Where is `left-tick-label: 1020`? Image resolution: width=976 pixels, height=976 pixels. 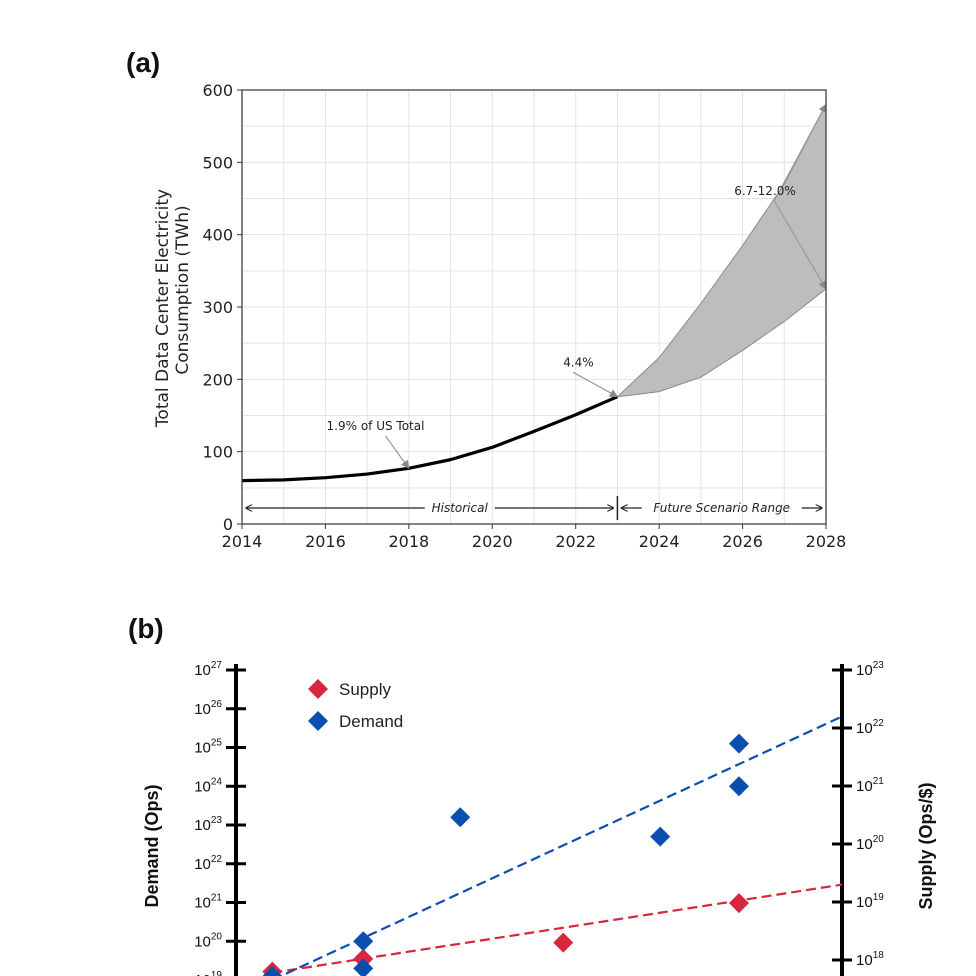 left-tick-label: 1020 is located at coordinates (208, 940).